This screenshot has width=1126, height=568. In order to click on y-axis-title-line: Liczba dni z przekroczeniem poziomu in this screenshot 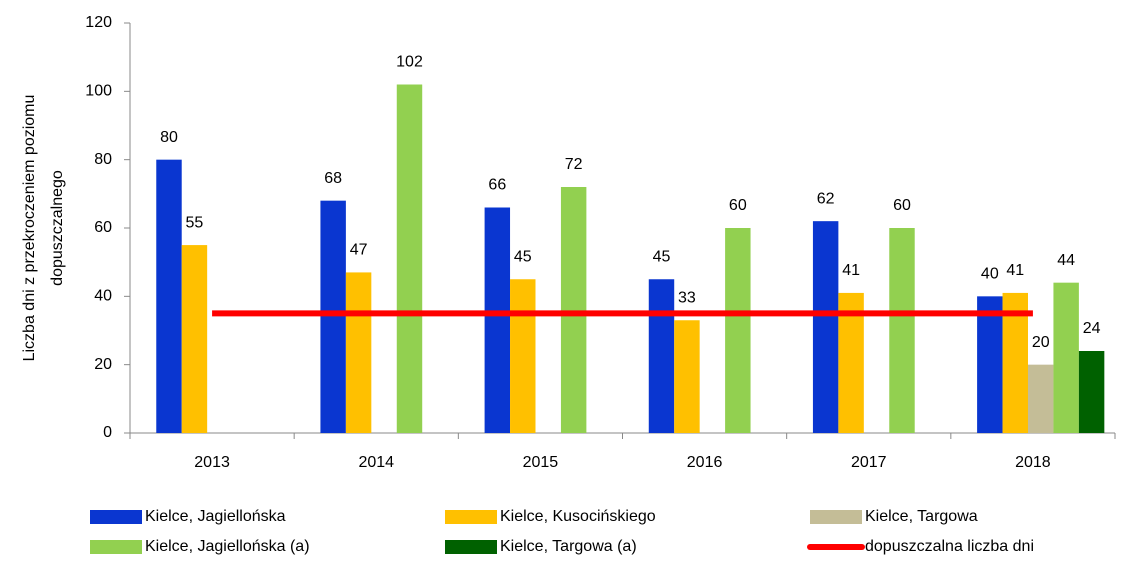, I will do `click(29, 228)`.